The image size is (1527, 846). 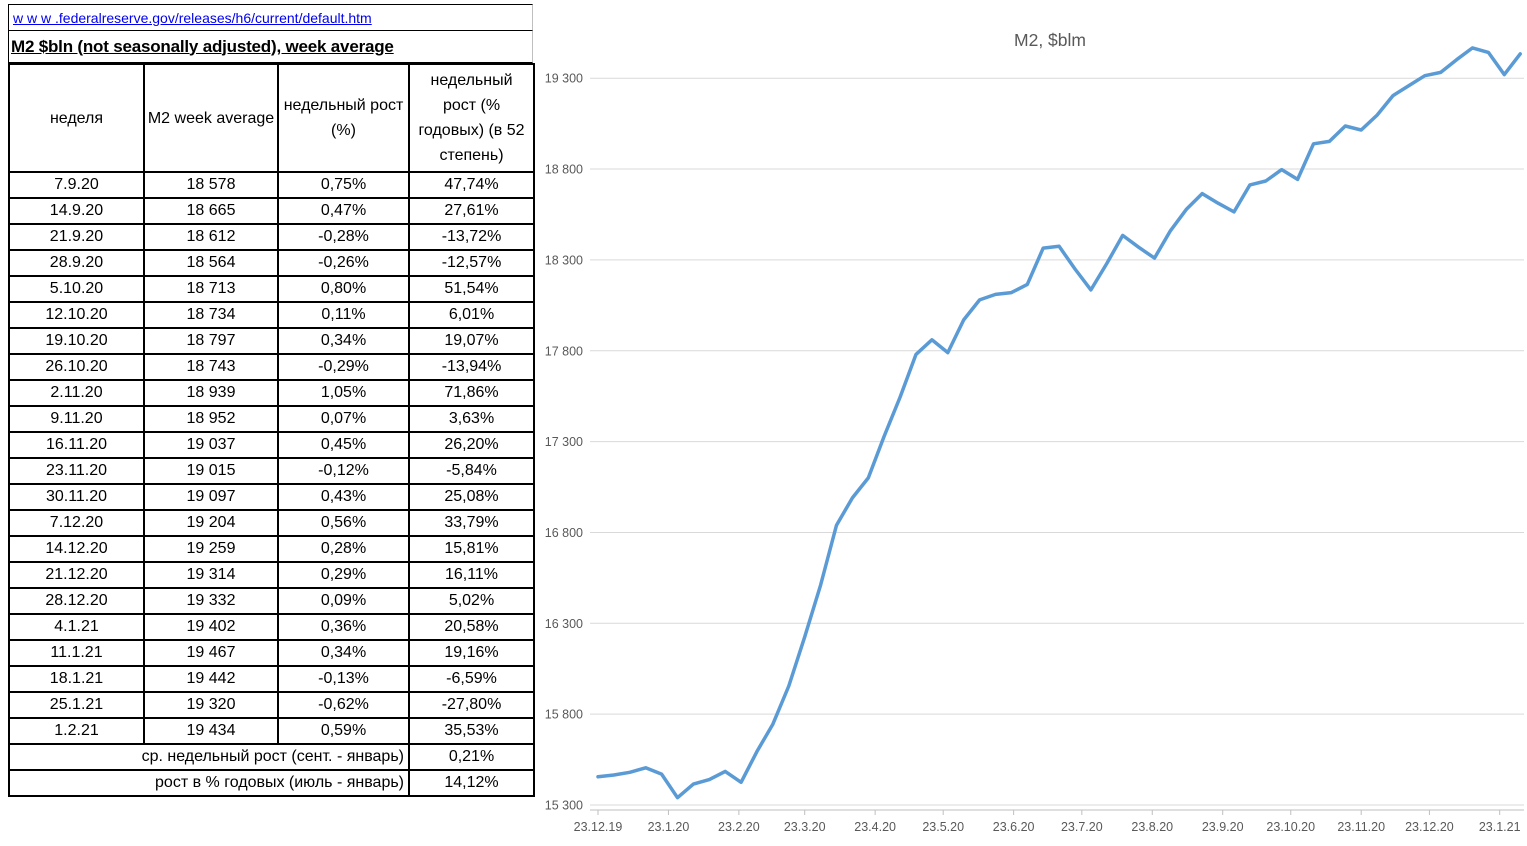 What do you see at coordinates (211, 237) in the screenshot?
I see `table-cell: 18 612` at bounding box center [211, 237].